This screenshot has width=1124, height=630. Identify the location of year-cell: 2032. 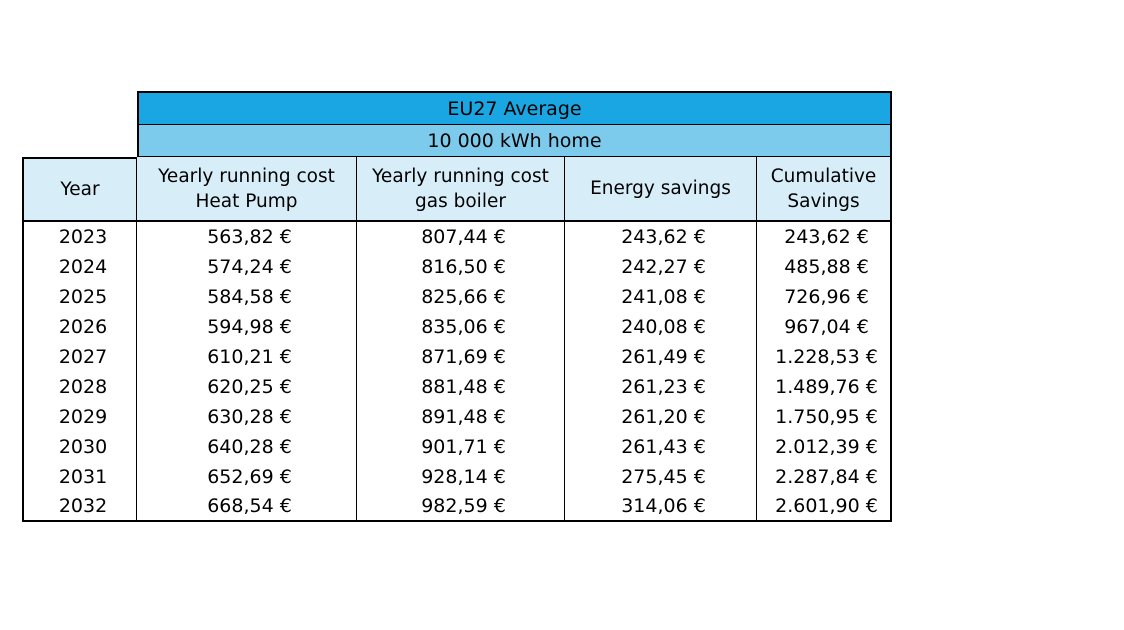
(79, 507).